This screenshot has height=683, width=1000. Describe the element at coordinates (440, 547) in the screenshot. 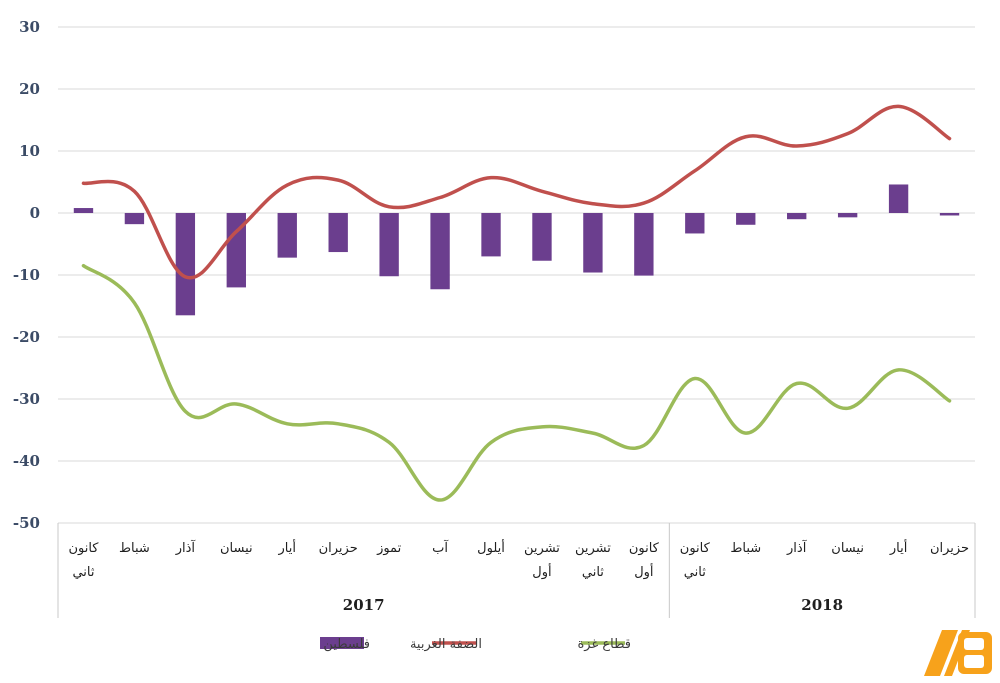

I see `x-tick-label: آب` at that location.